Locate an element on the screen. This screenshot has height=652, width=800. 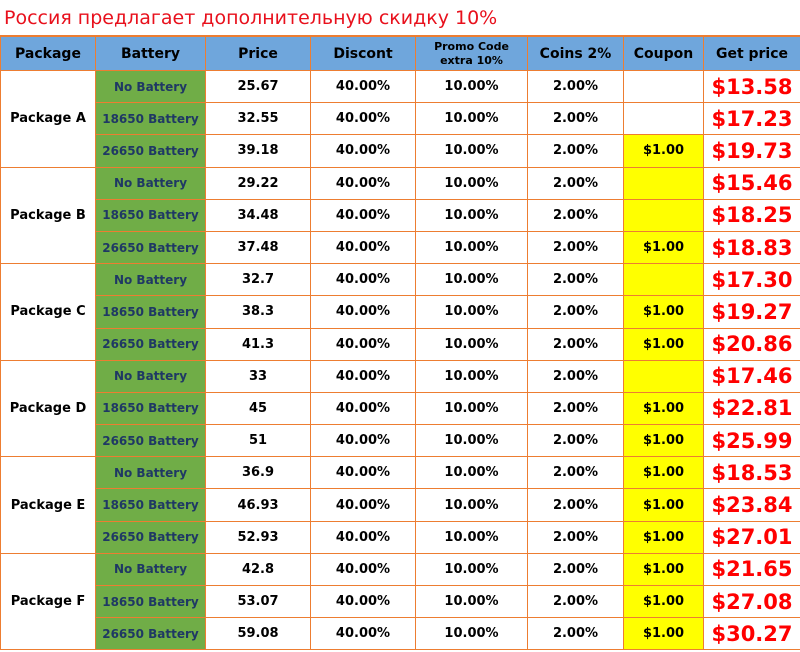
header-cell: Get price is located at coordinates (751, 53).